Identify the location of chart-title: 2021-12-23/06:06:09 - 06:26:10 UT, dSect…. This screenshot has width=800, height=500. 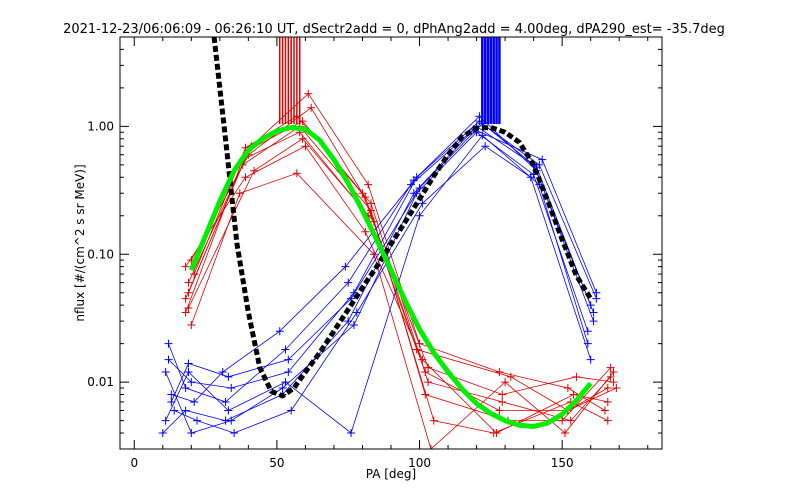
(394, 29).